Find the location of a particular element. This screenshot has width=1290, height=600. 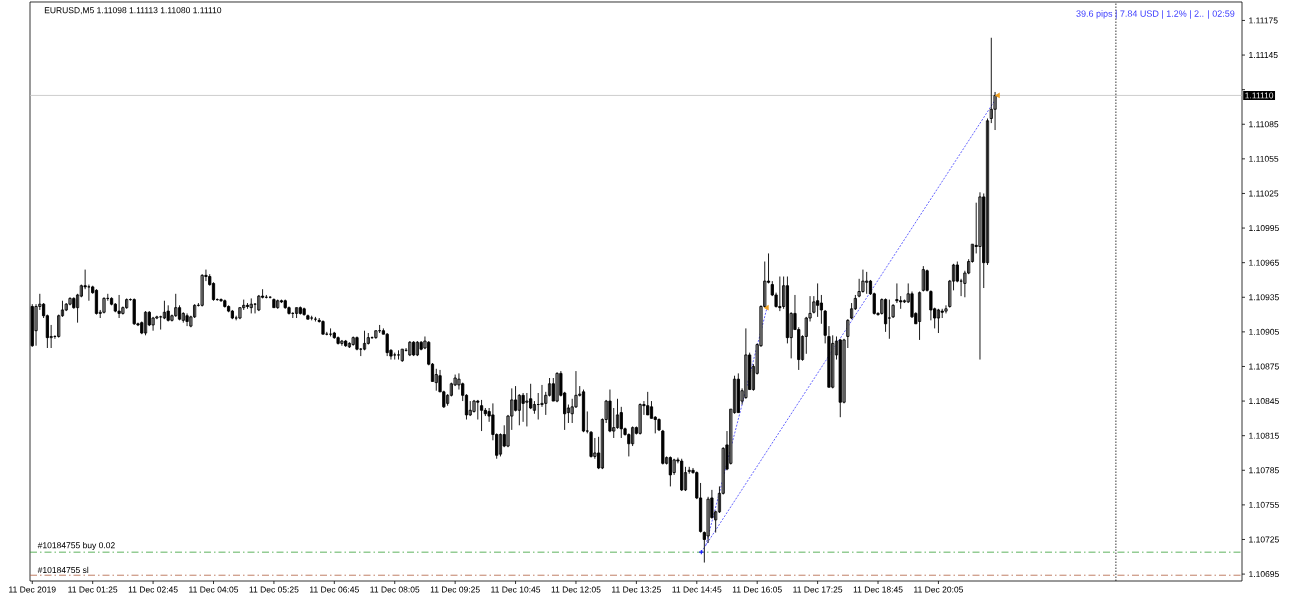

x-tick-label: 11 Dec 05:25 is located at coordinates (274, 589).